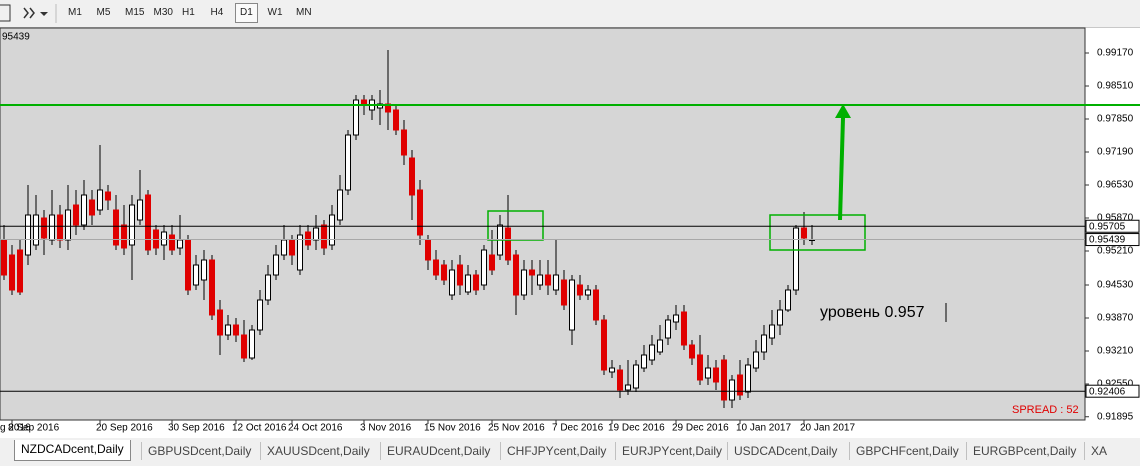  I want to click on y-tick-label: 0.91895, so click(1115, 416).